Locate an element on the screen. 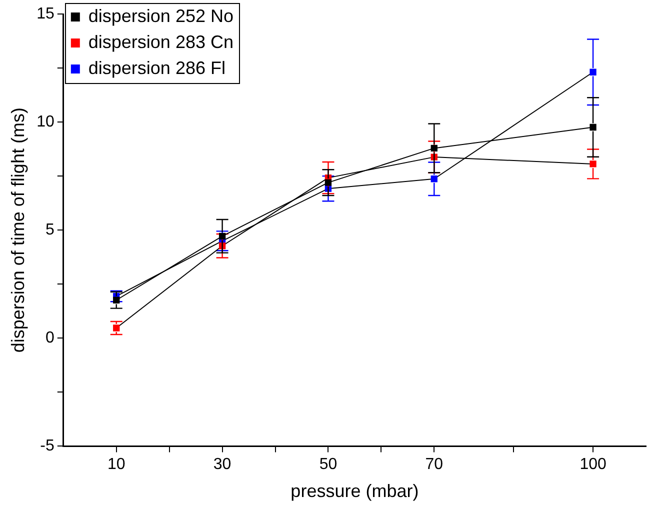  y-axis-title: dispersion of time of flight (ms) is located at coordinates (18, 230).